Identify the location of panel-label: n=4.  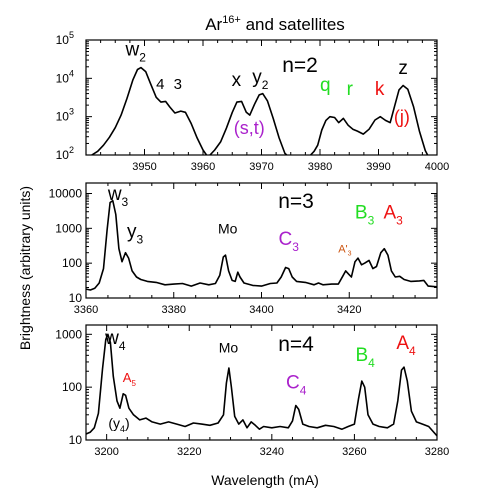
(296, 344).